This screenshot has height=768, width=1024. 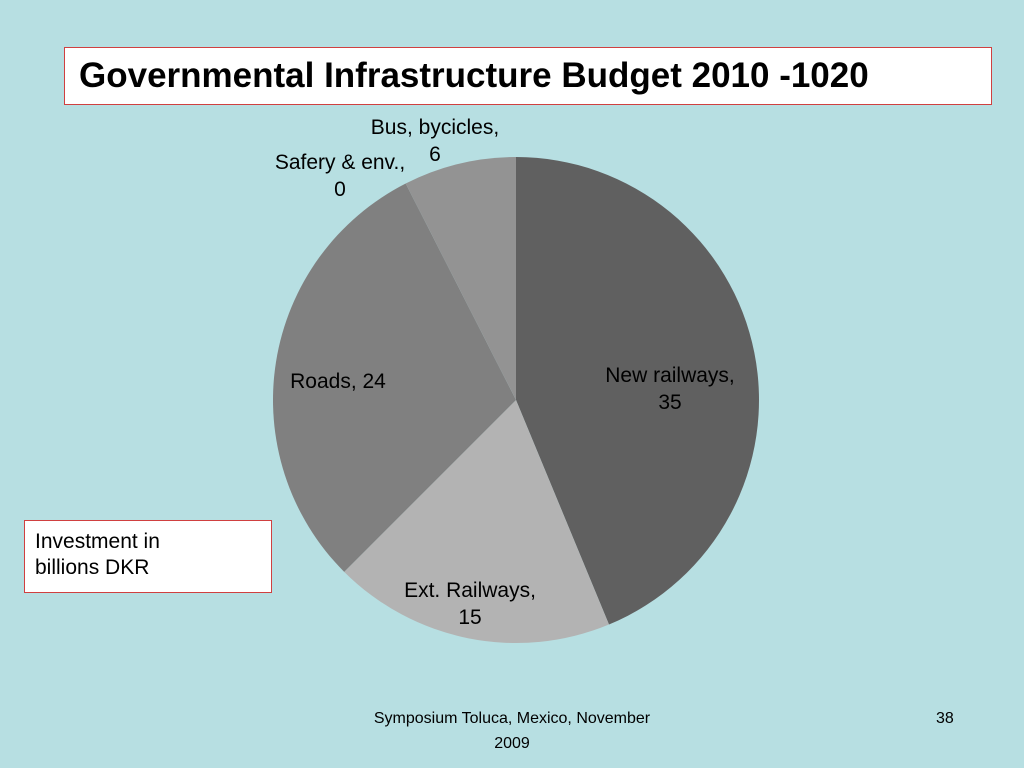 I want to click on unit-note: Investment in billions DKR, so click(x=97, y=554).